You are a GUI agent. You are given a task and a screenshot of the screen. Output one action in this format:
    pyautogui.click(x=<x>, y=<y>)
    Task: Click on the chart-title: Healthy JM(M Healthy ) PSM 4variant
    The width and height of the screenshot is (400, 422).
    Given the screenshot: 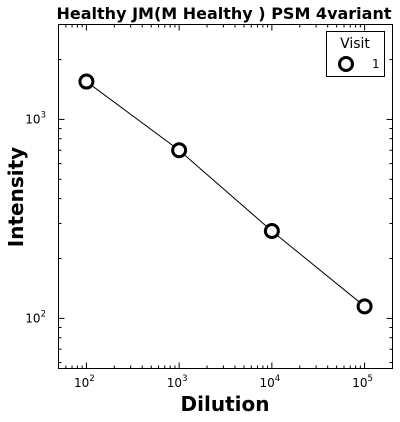 What is the action you would take?
    pyautogui.click(x=224, y=13)
    